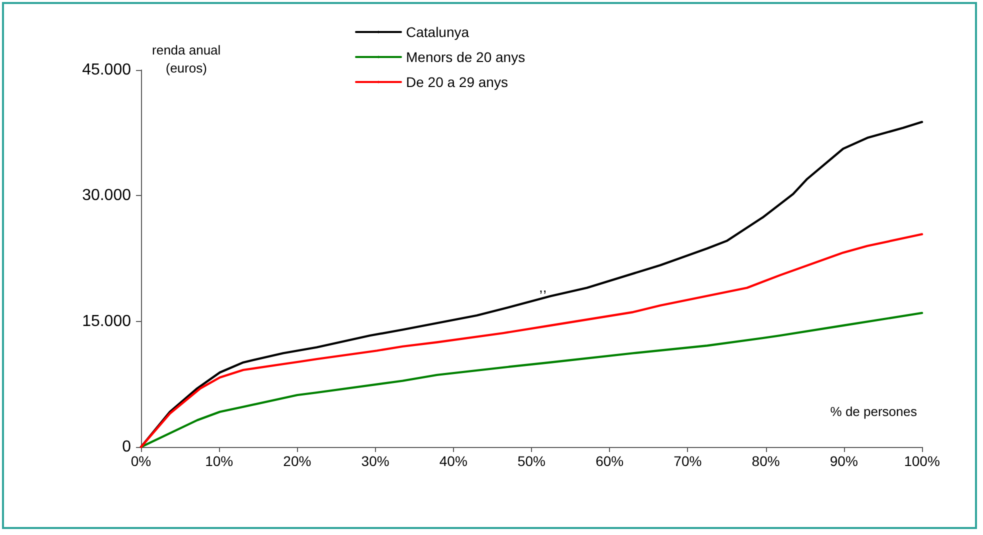 This screenshot has width=983, height=535. What do you see at coordinates (922, 461) in the screenshot?
I see `x-tick-label: 100%` at bounding box center [922, 461].